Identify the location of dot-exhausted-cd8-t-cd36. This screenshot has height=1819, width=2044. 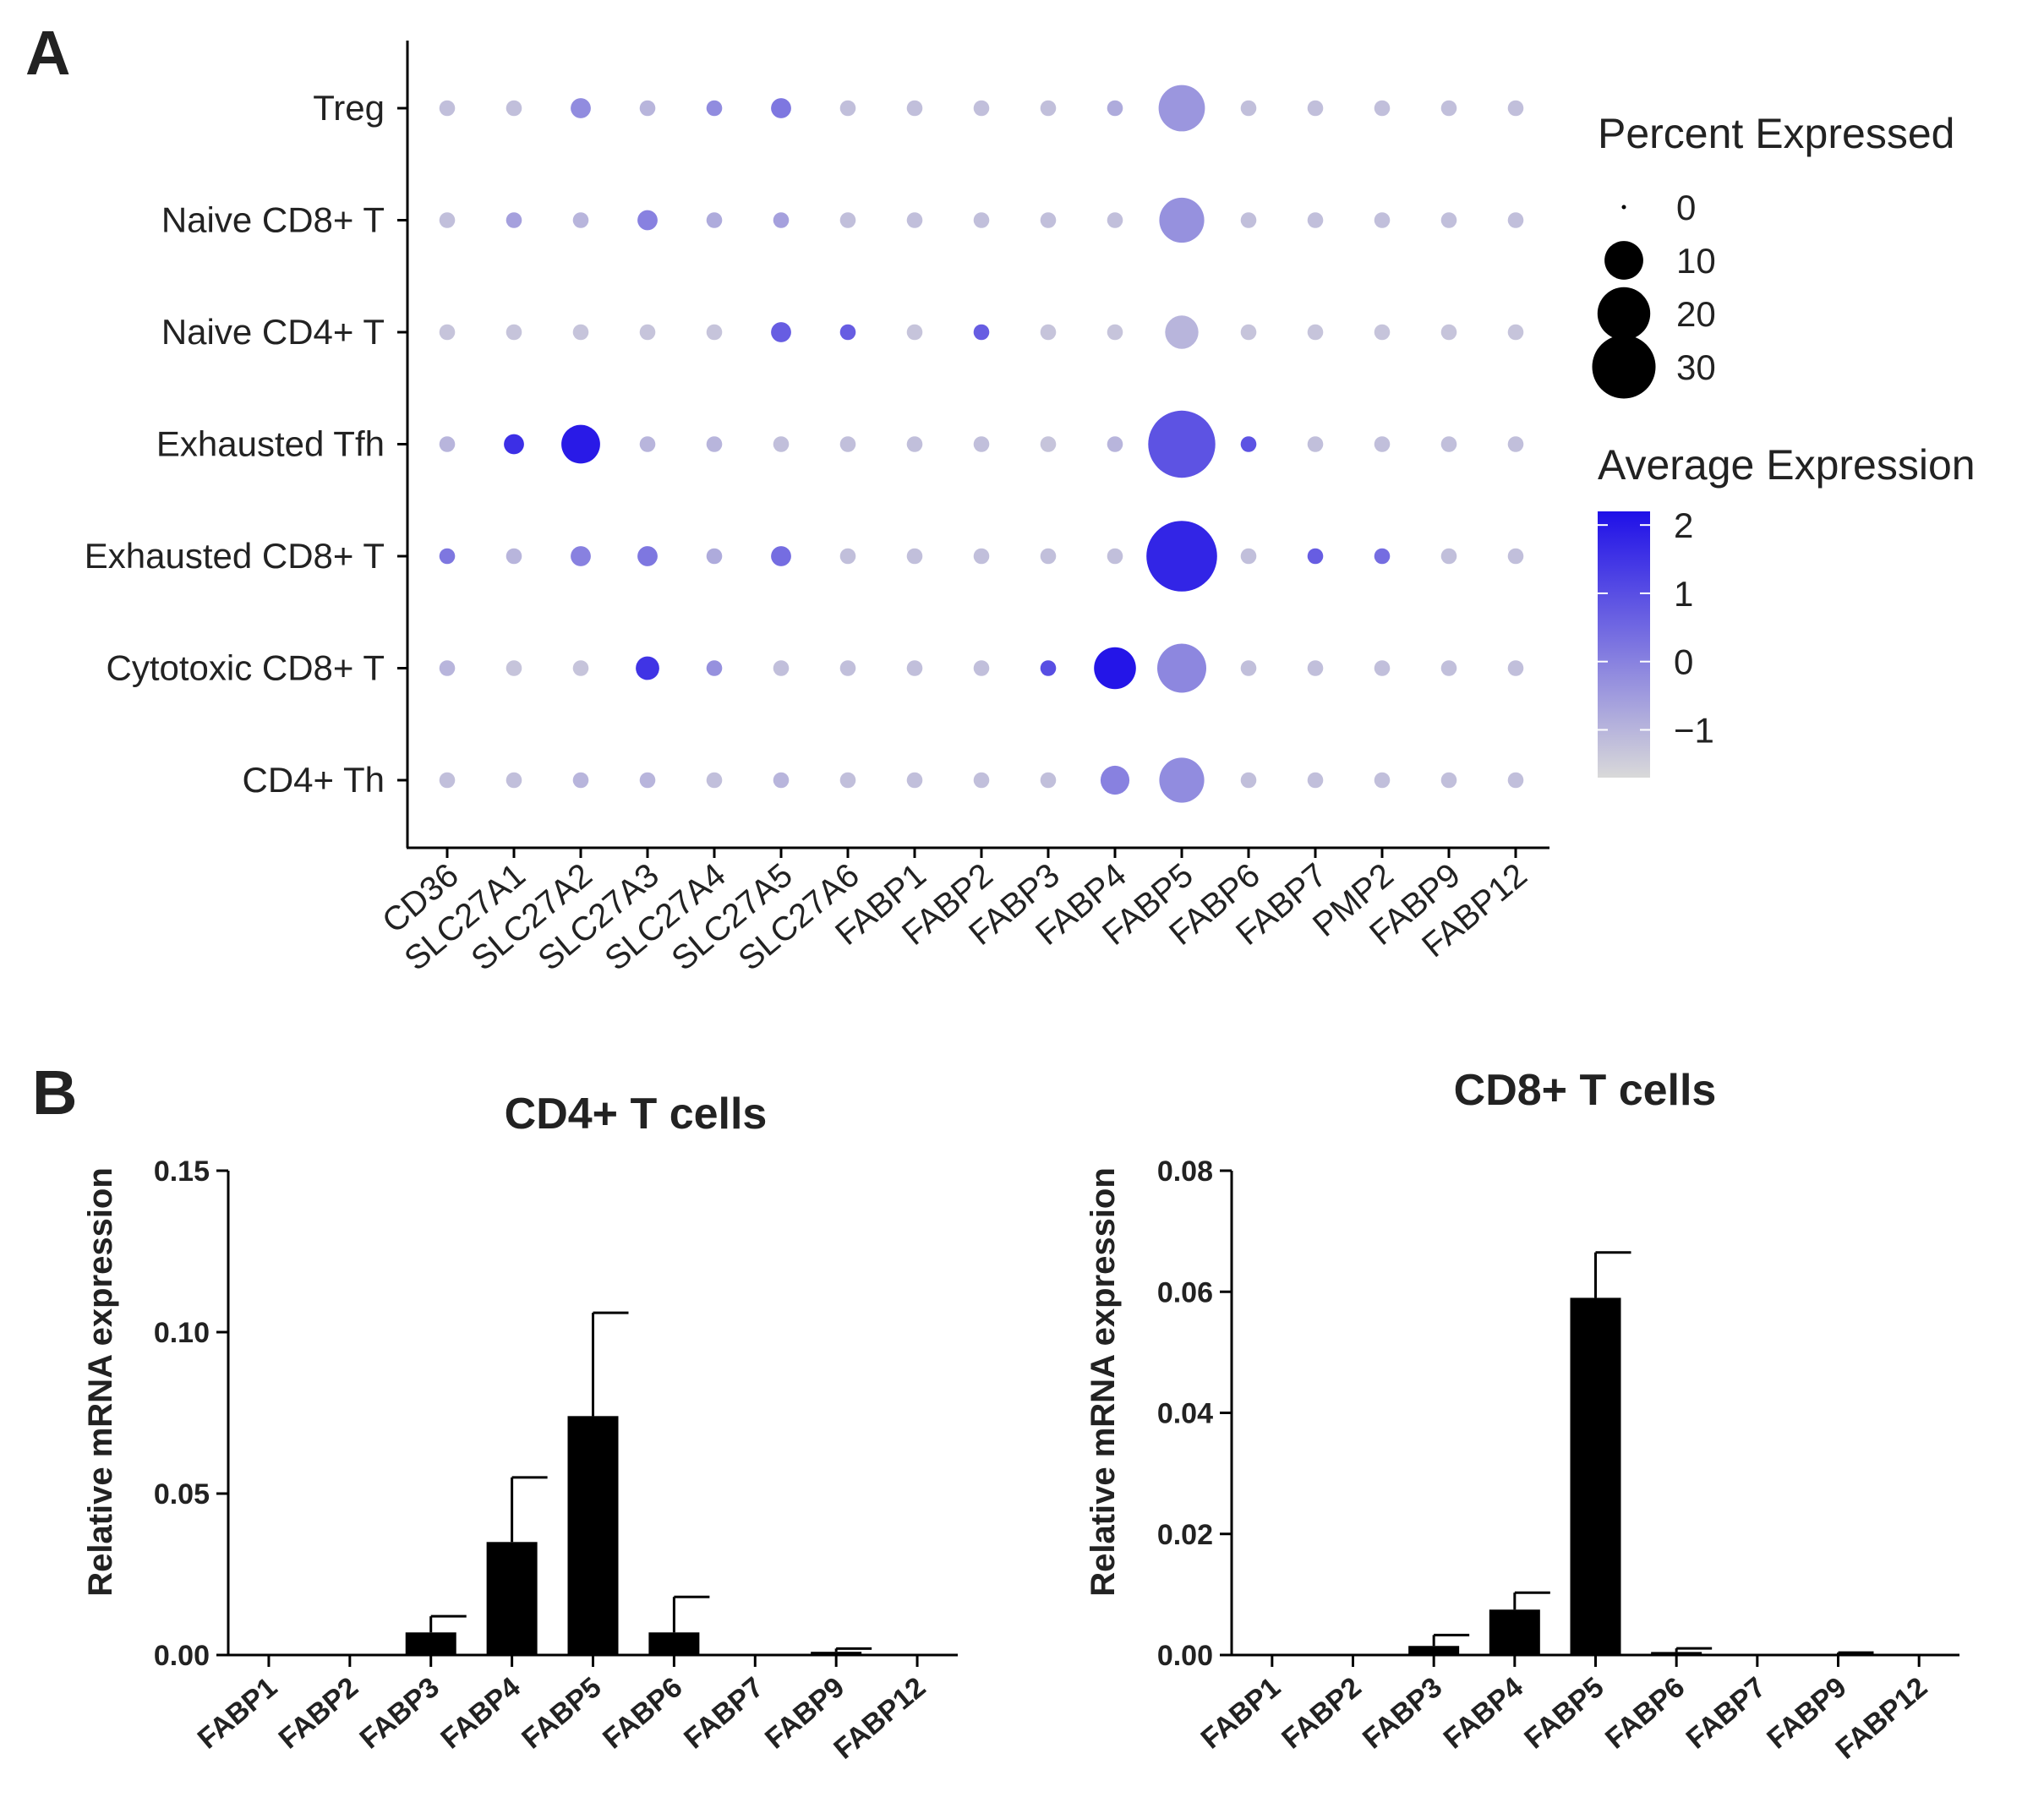
(447, 556).